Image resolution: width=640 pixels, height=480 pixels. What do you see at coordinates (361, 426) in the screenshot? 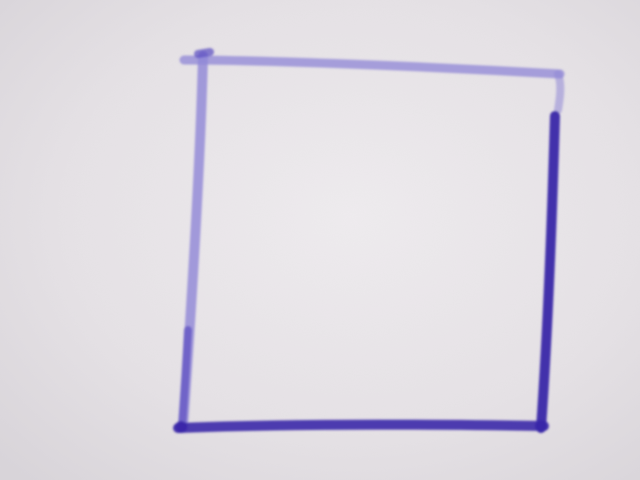
I see `square-bottom-stroke` at bounding box center [361, 426].